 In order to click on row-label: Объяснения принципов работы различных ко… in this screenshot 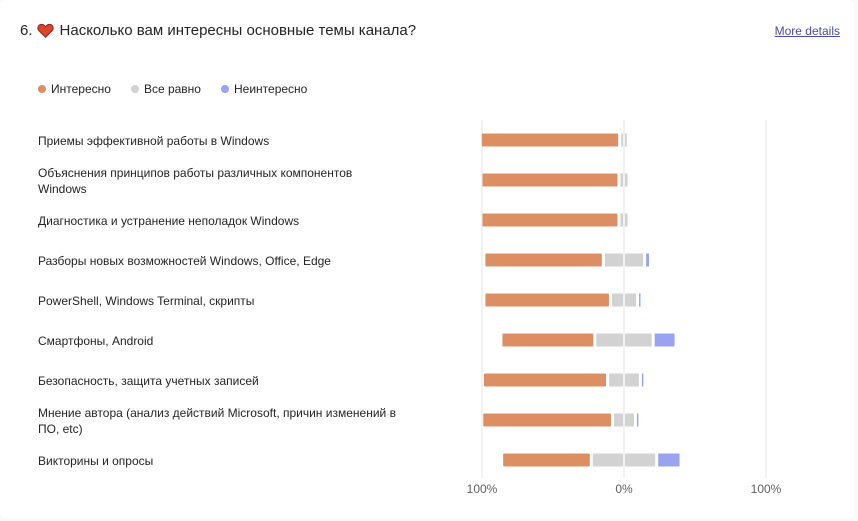, I will do `click(195, 181)`.